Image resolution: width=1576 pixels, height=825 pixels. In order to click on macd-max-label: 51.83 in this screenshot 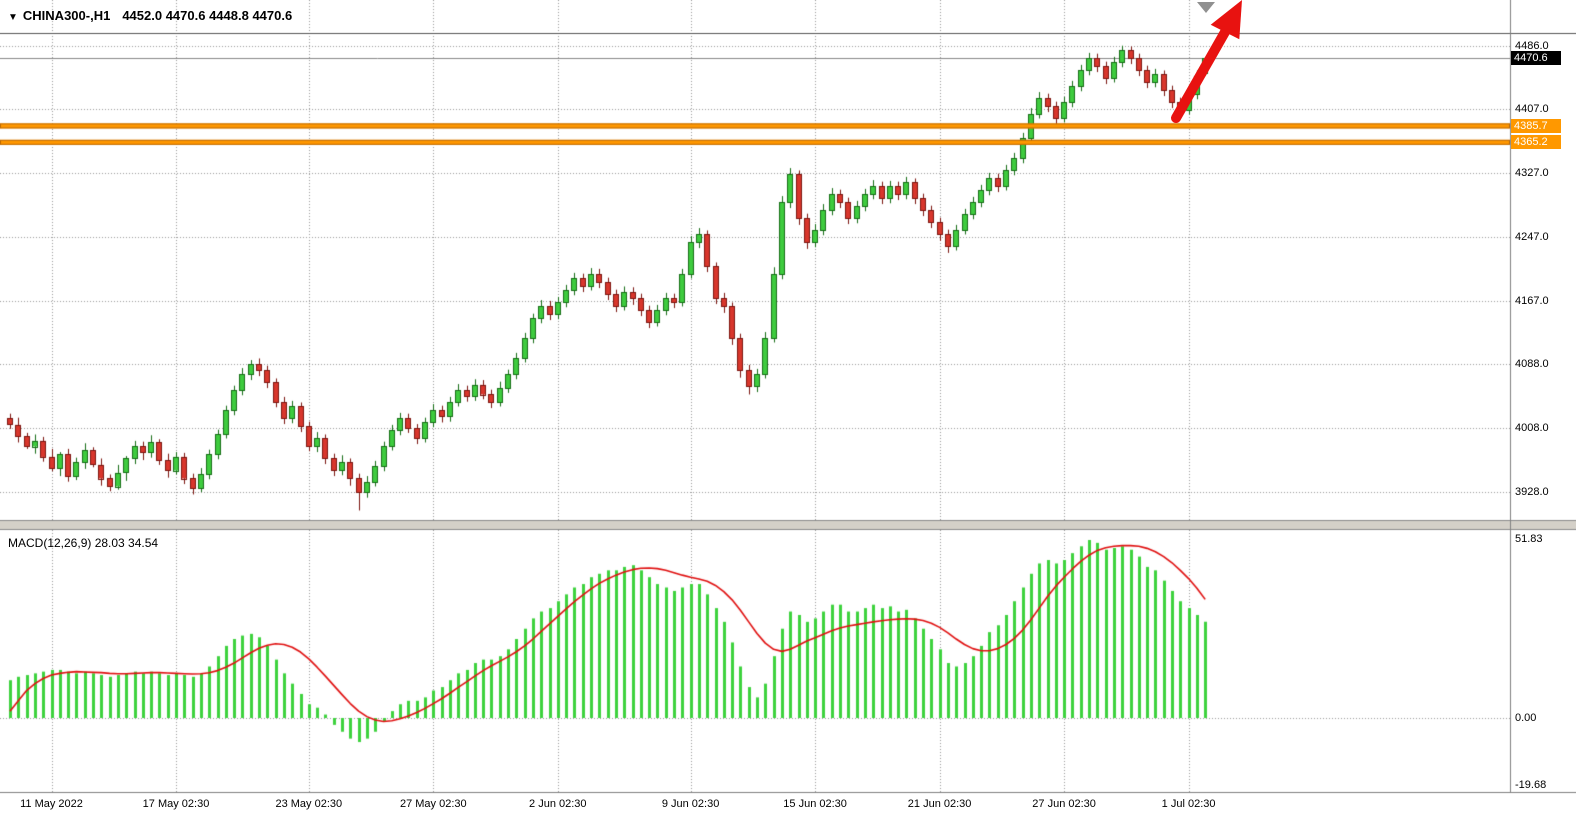, I will do `click(1529, 539)`.